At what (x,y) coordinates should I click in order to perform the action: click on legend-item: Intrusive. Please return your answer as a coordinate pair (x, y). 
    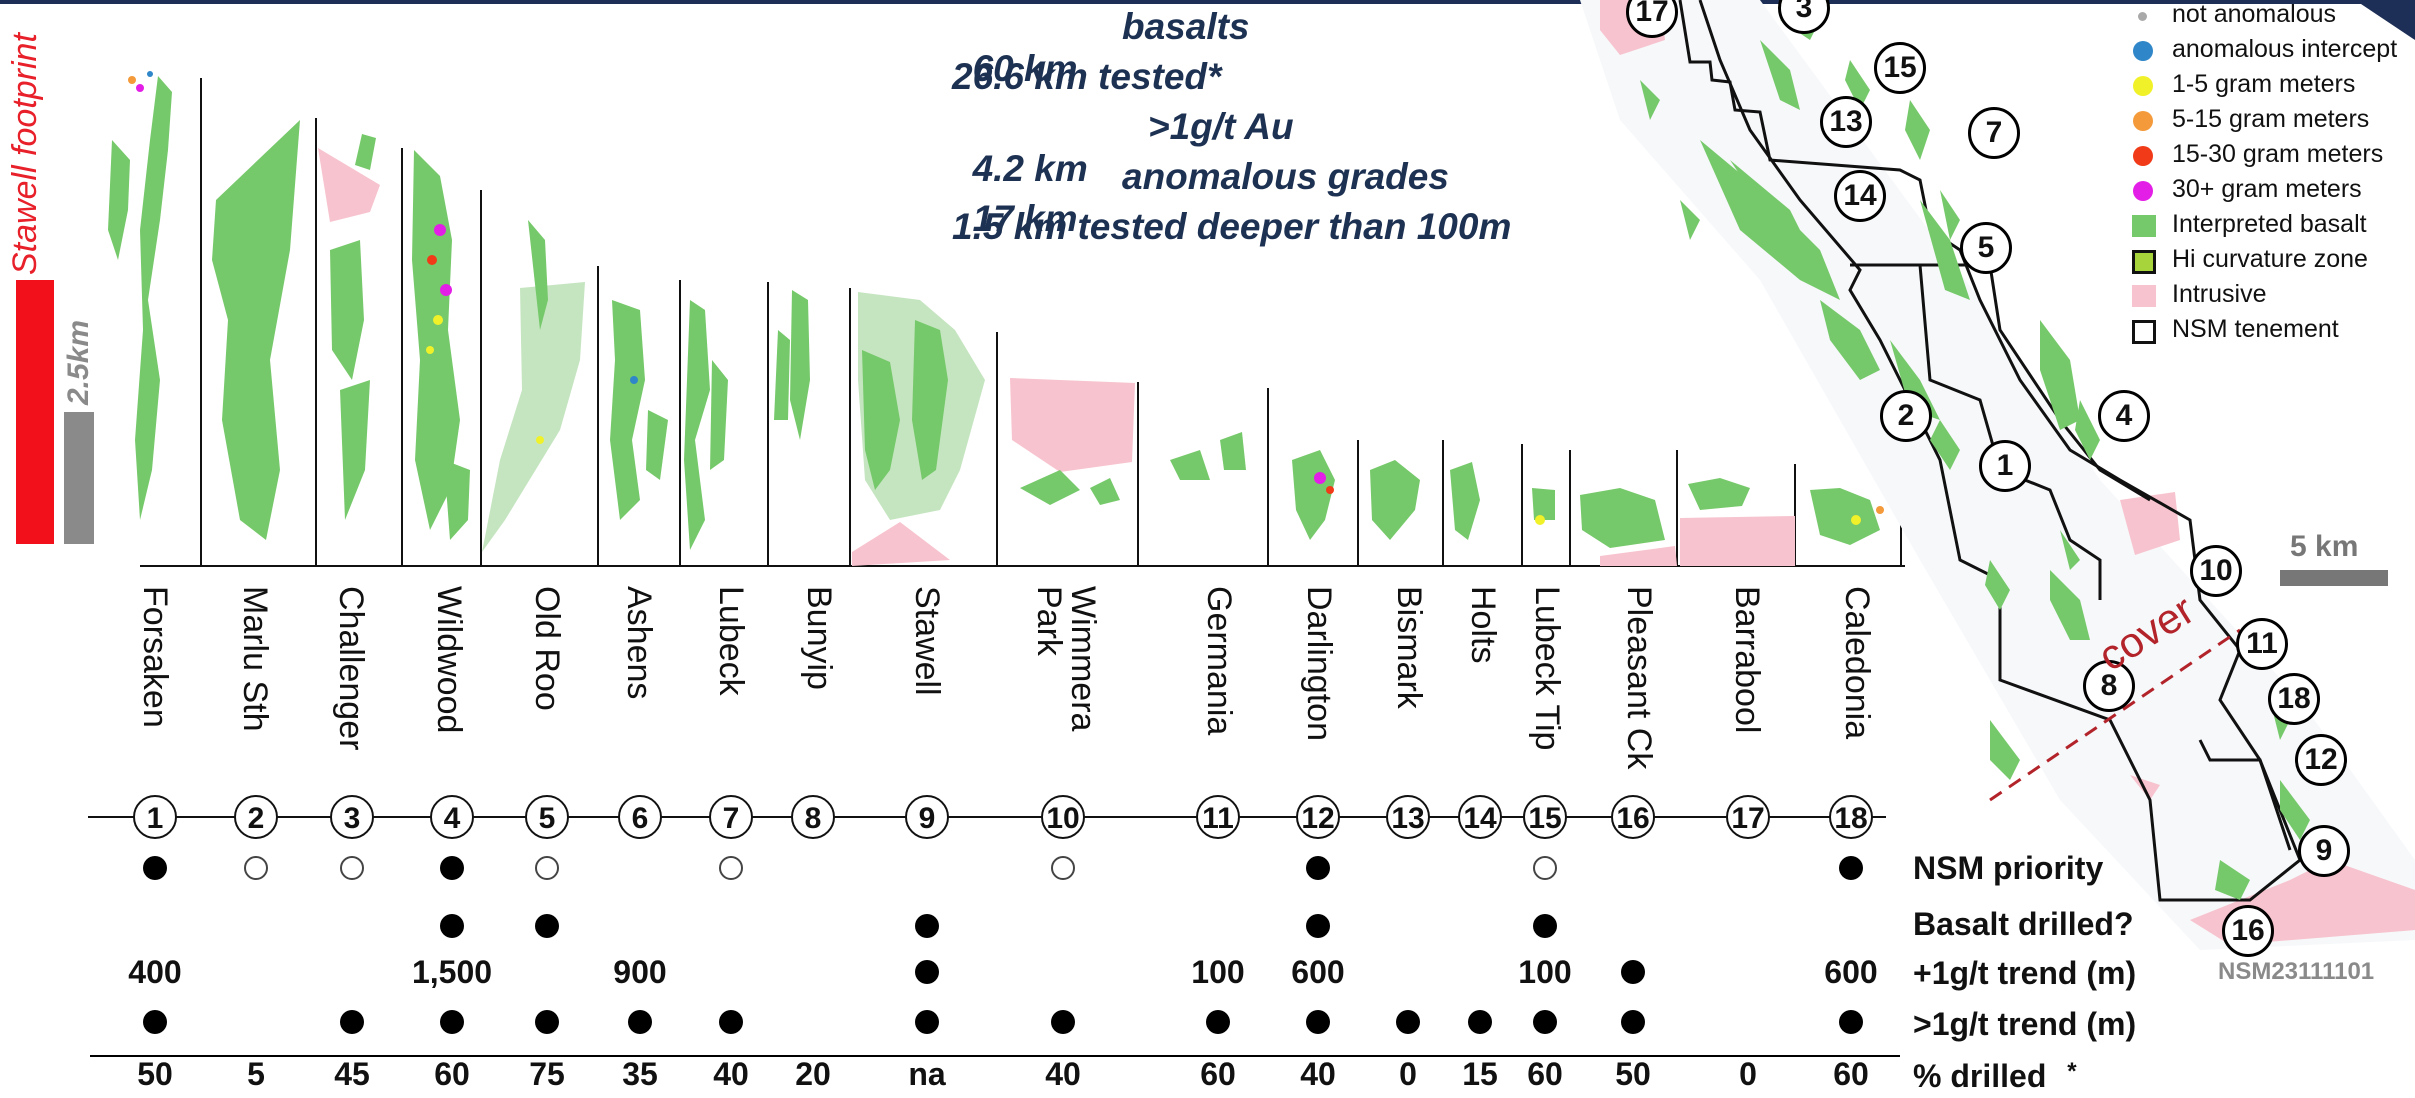
    Looking at the image, I should click on (2272, 296).